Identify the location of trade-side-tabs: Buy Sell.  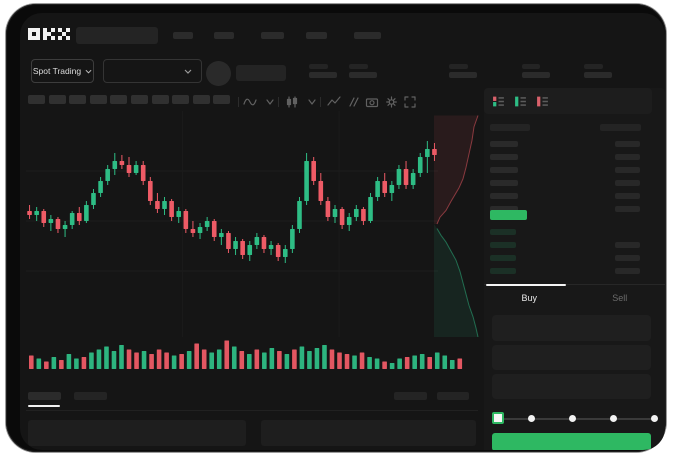
(574, 297).